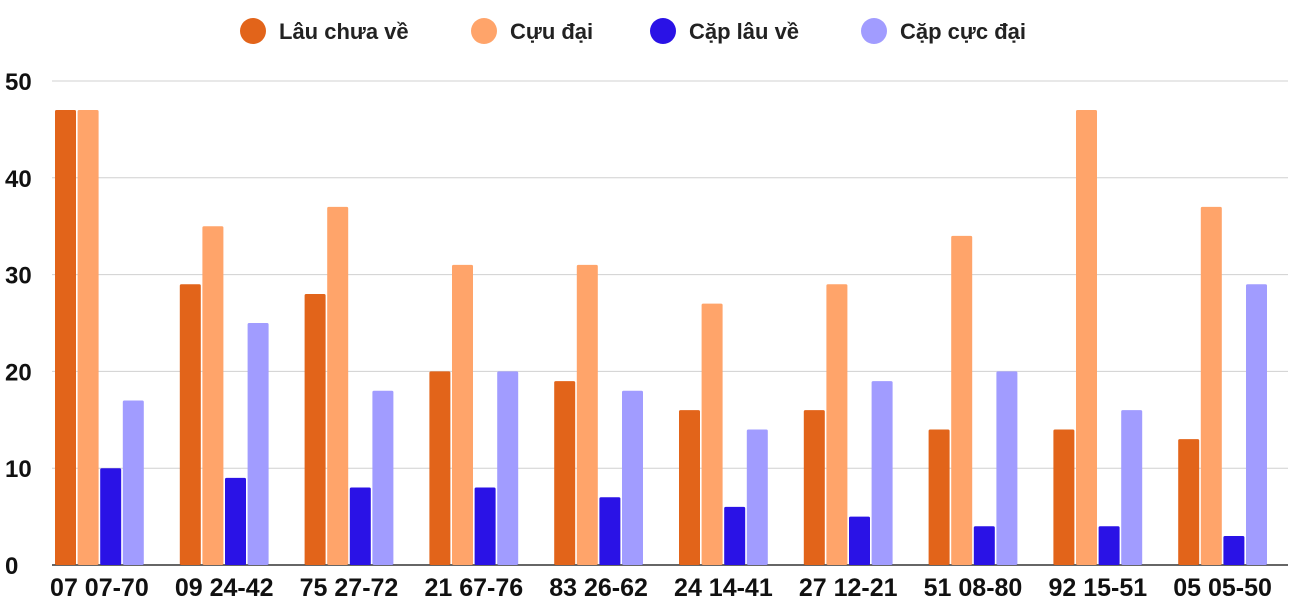 The height and width of the screenshot is (600, 1300). I want to click on x-category-label: 92 15-51, so click(1097, 587).